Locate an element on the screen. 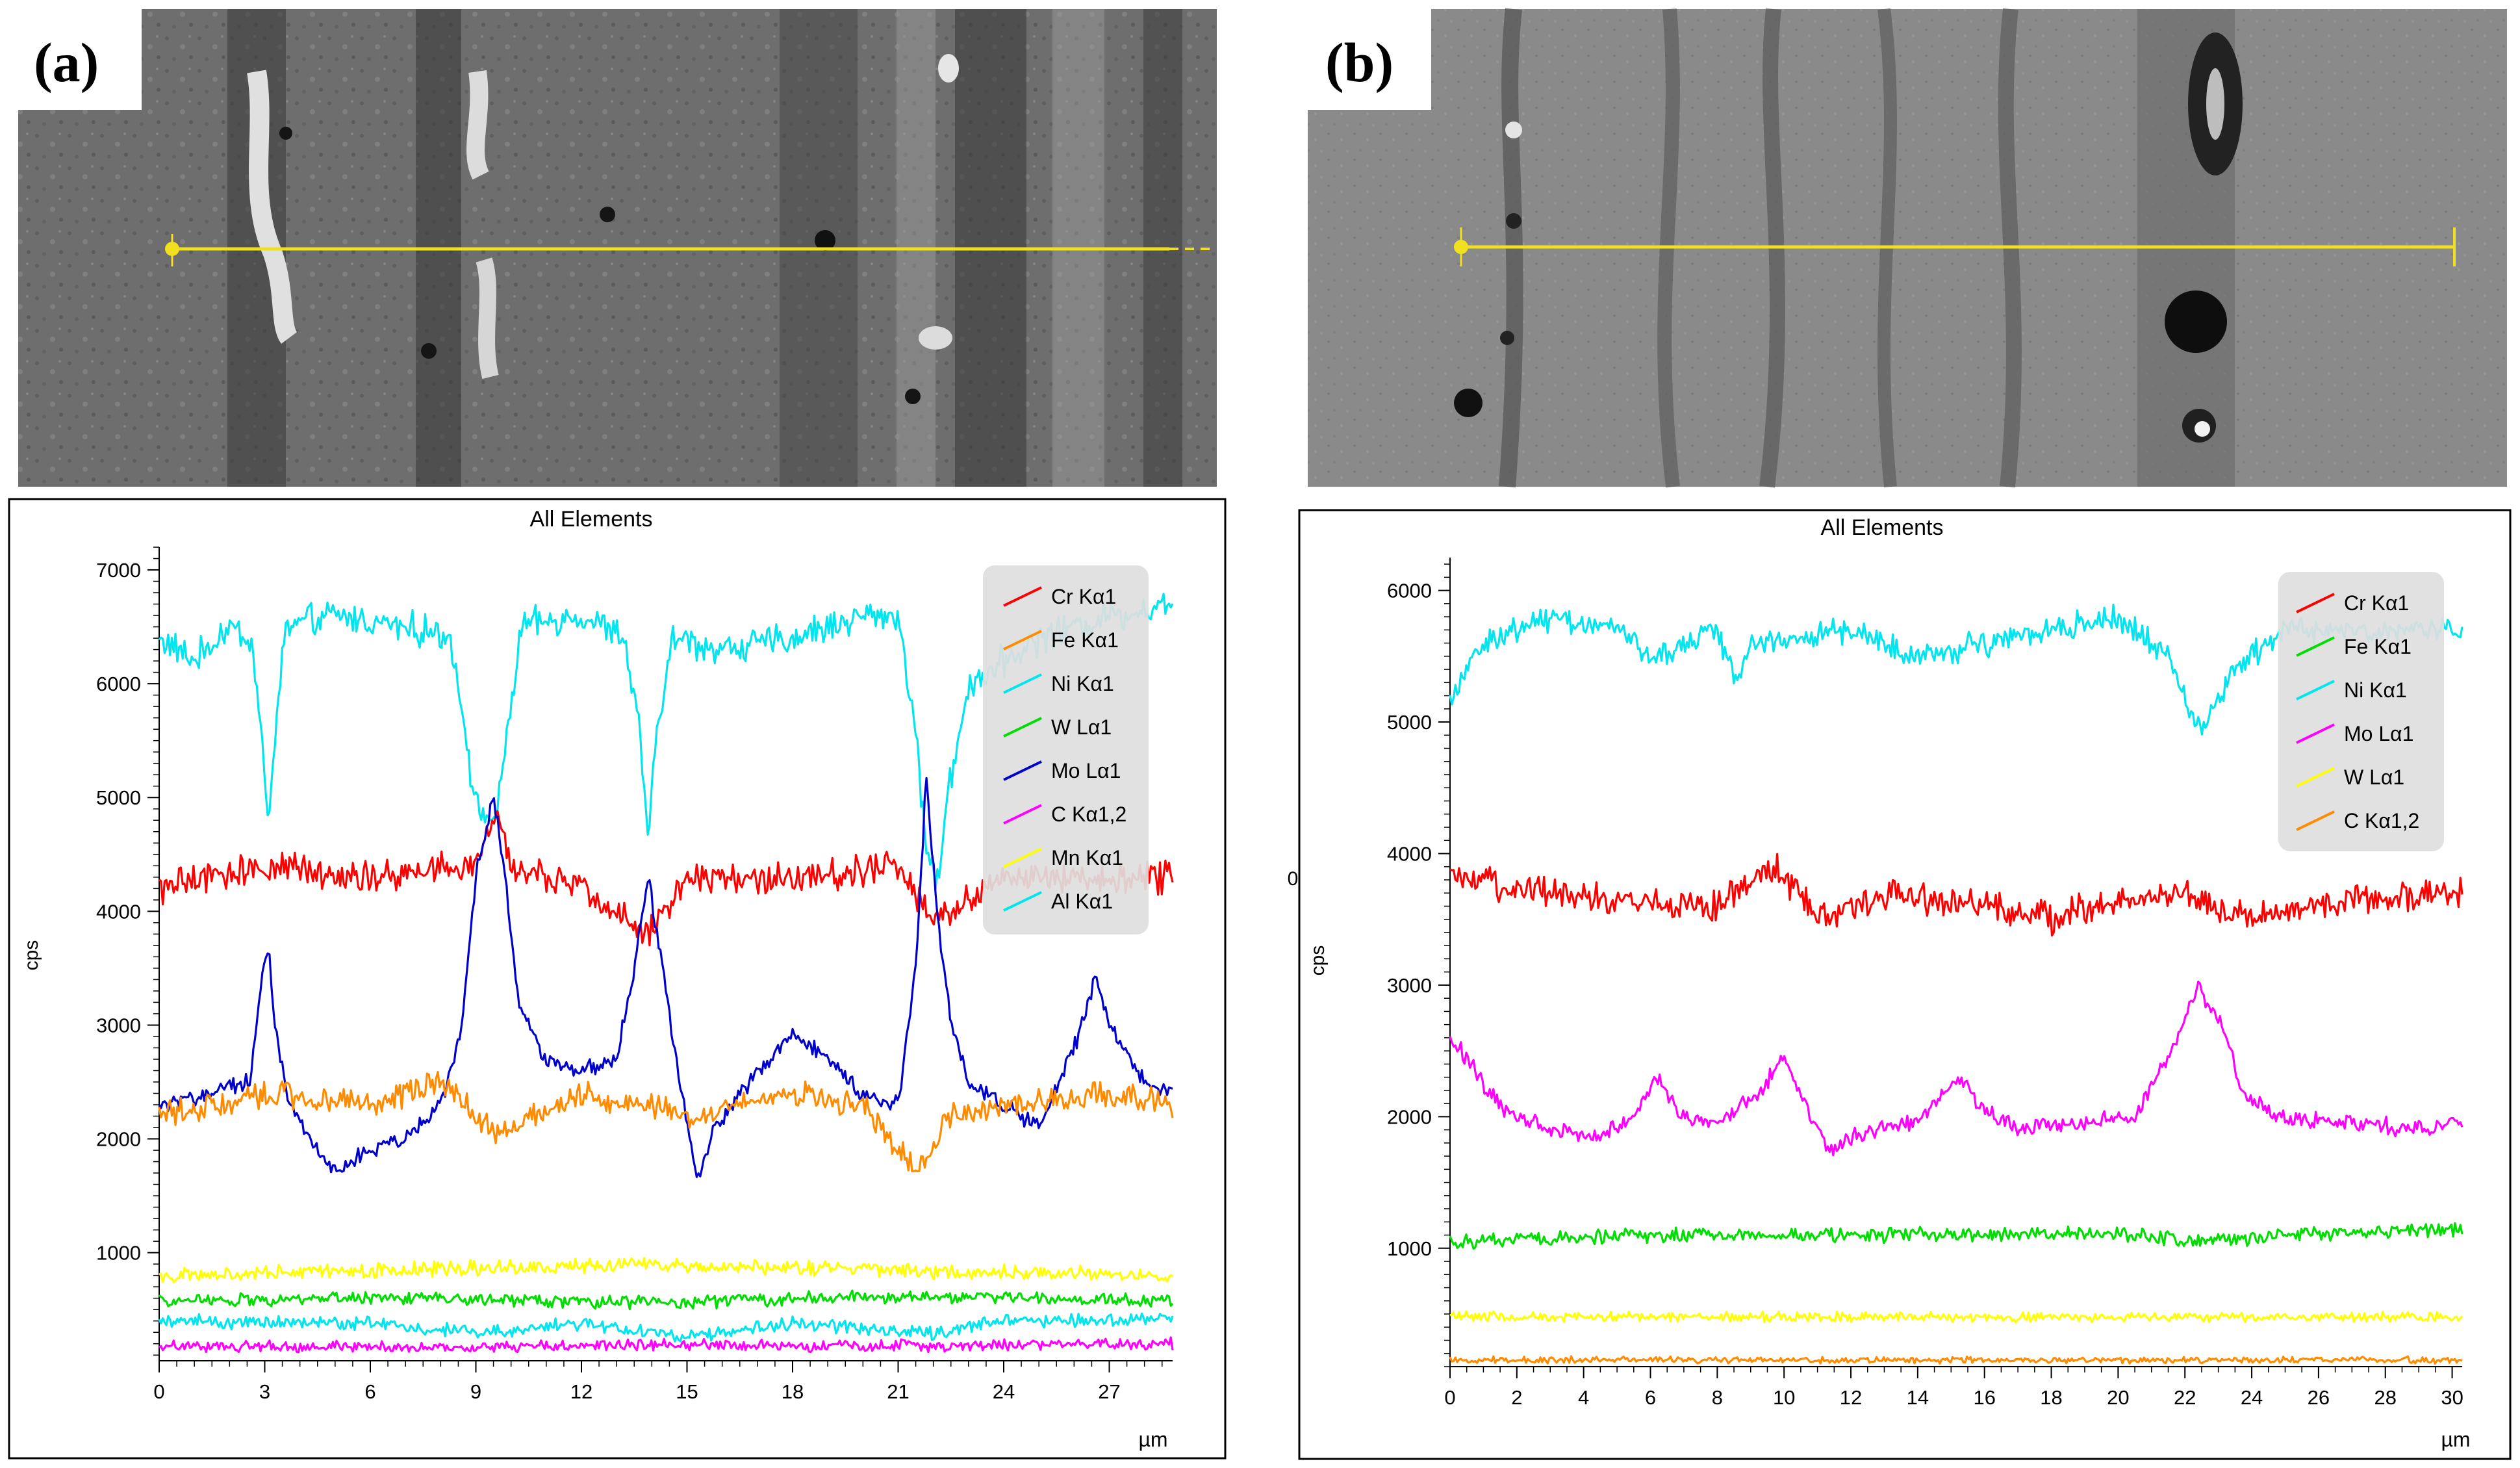 Image resolution: width=2520 pixels, height=1468 pixels. label-bg-b is located at coordinates (1369, 60).